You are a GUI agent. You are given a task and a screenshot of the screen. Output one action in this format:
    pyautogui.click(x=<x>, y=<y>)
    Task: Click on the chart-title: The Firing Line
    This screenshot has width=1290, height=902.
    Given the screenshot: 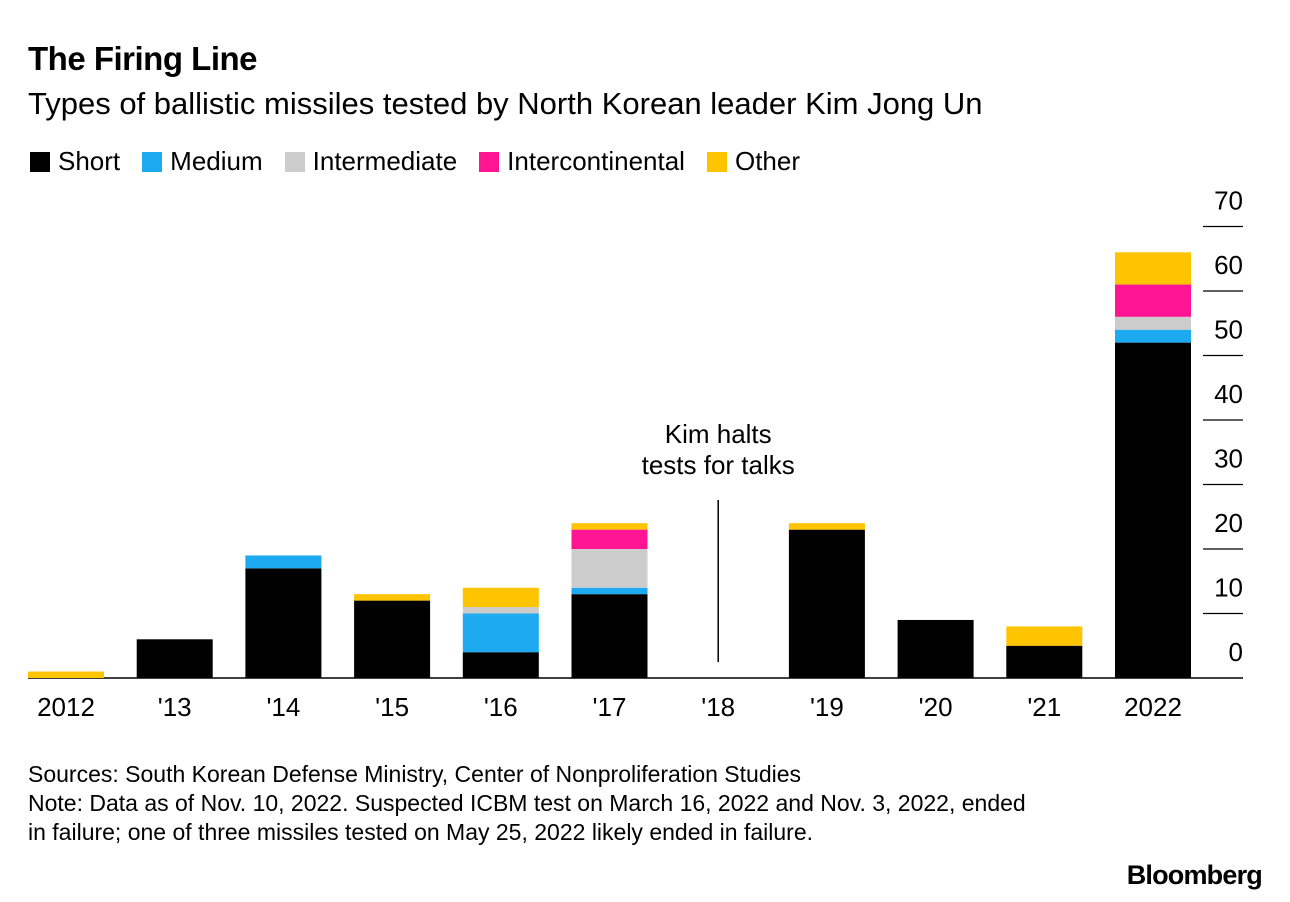 What is the action you would take?
    pyautogui.click(x=143, y=58)
    